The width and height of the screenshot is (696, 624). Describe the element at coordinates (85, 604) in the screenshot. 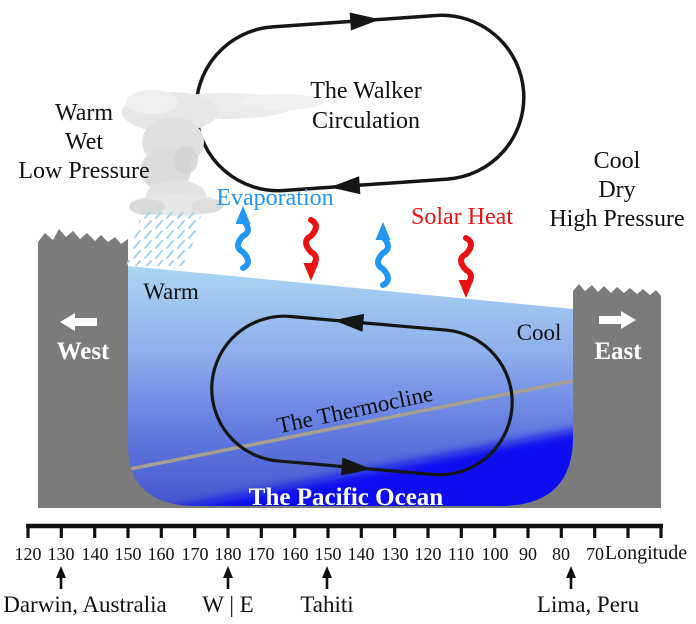

I see `marker-label-darwin: Darwin, Australia` at that location.